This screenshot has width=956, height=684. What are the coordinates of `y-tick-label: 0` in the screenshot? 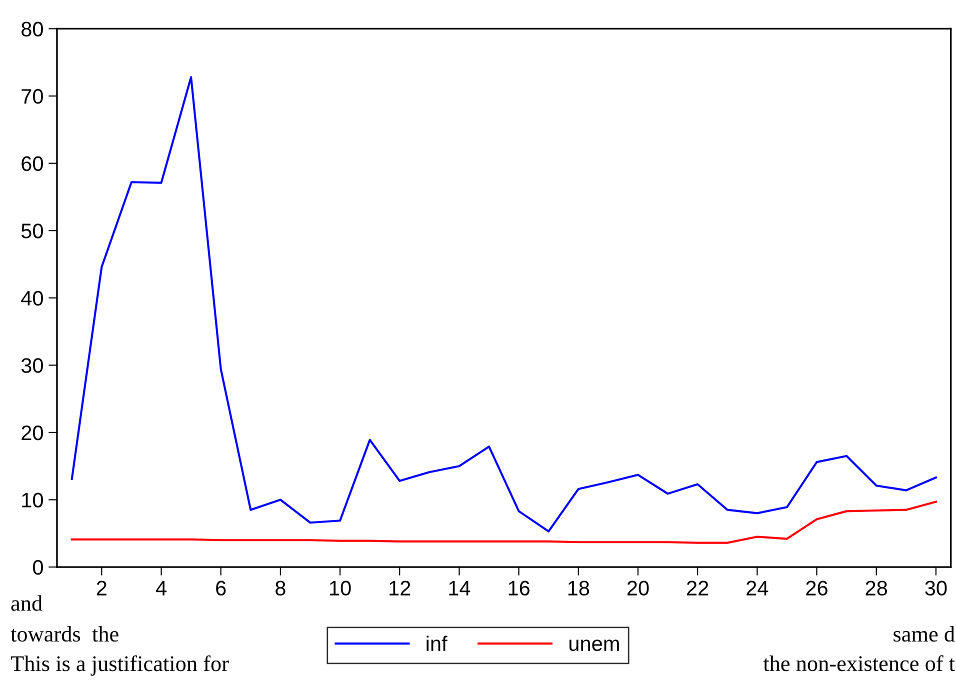 It's located at (38, 567).